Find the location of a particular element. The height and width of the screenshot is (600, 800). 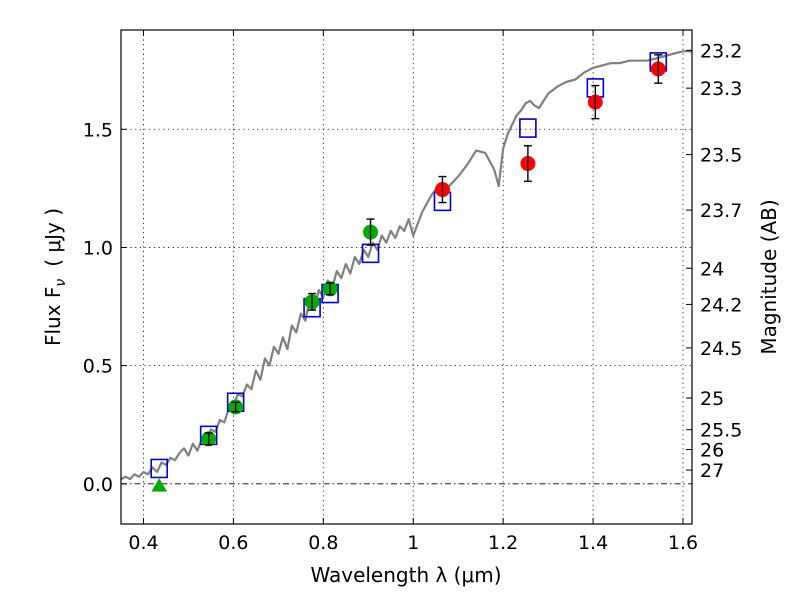

y-axis-label-unit: ( μJy ) is located at coordinates (53, 237).